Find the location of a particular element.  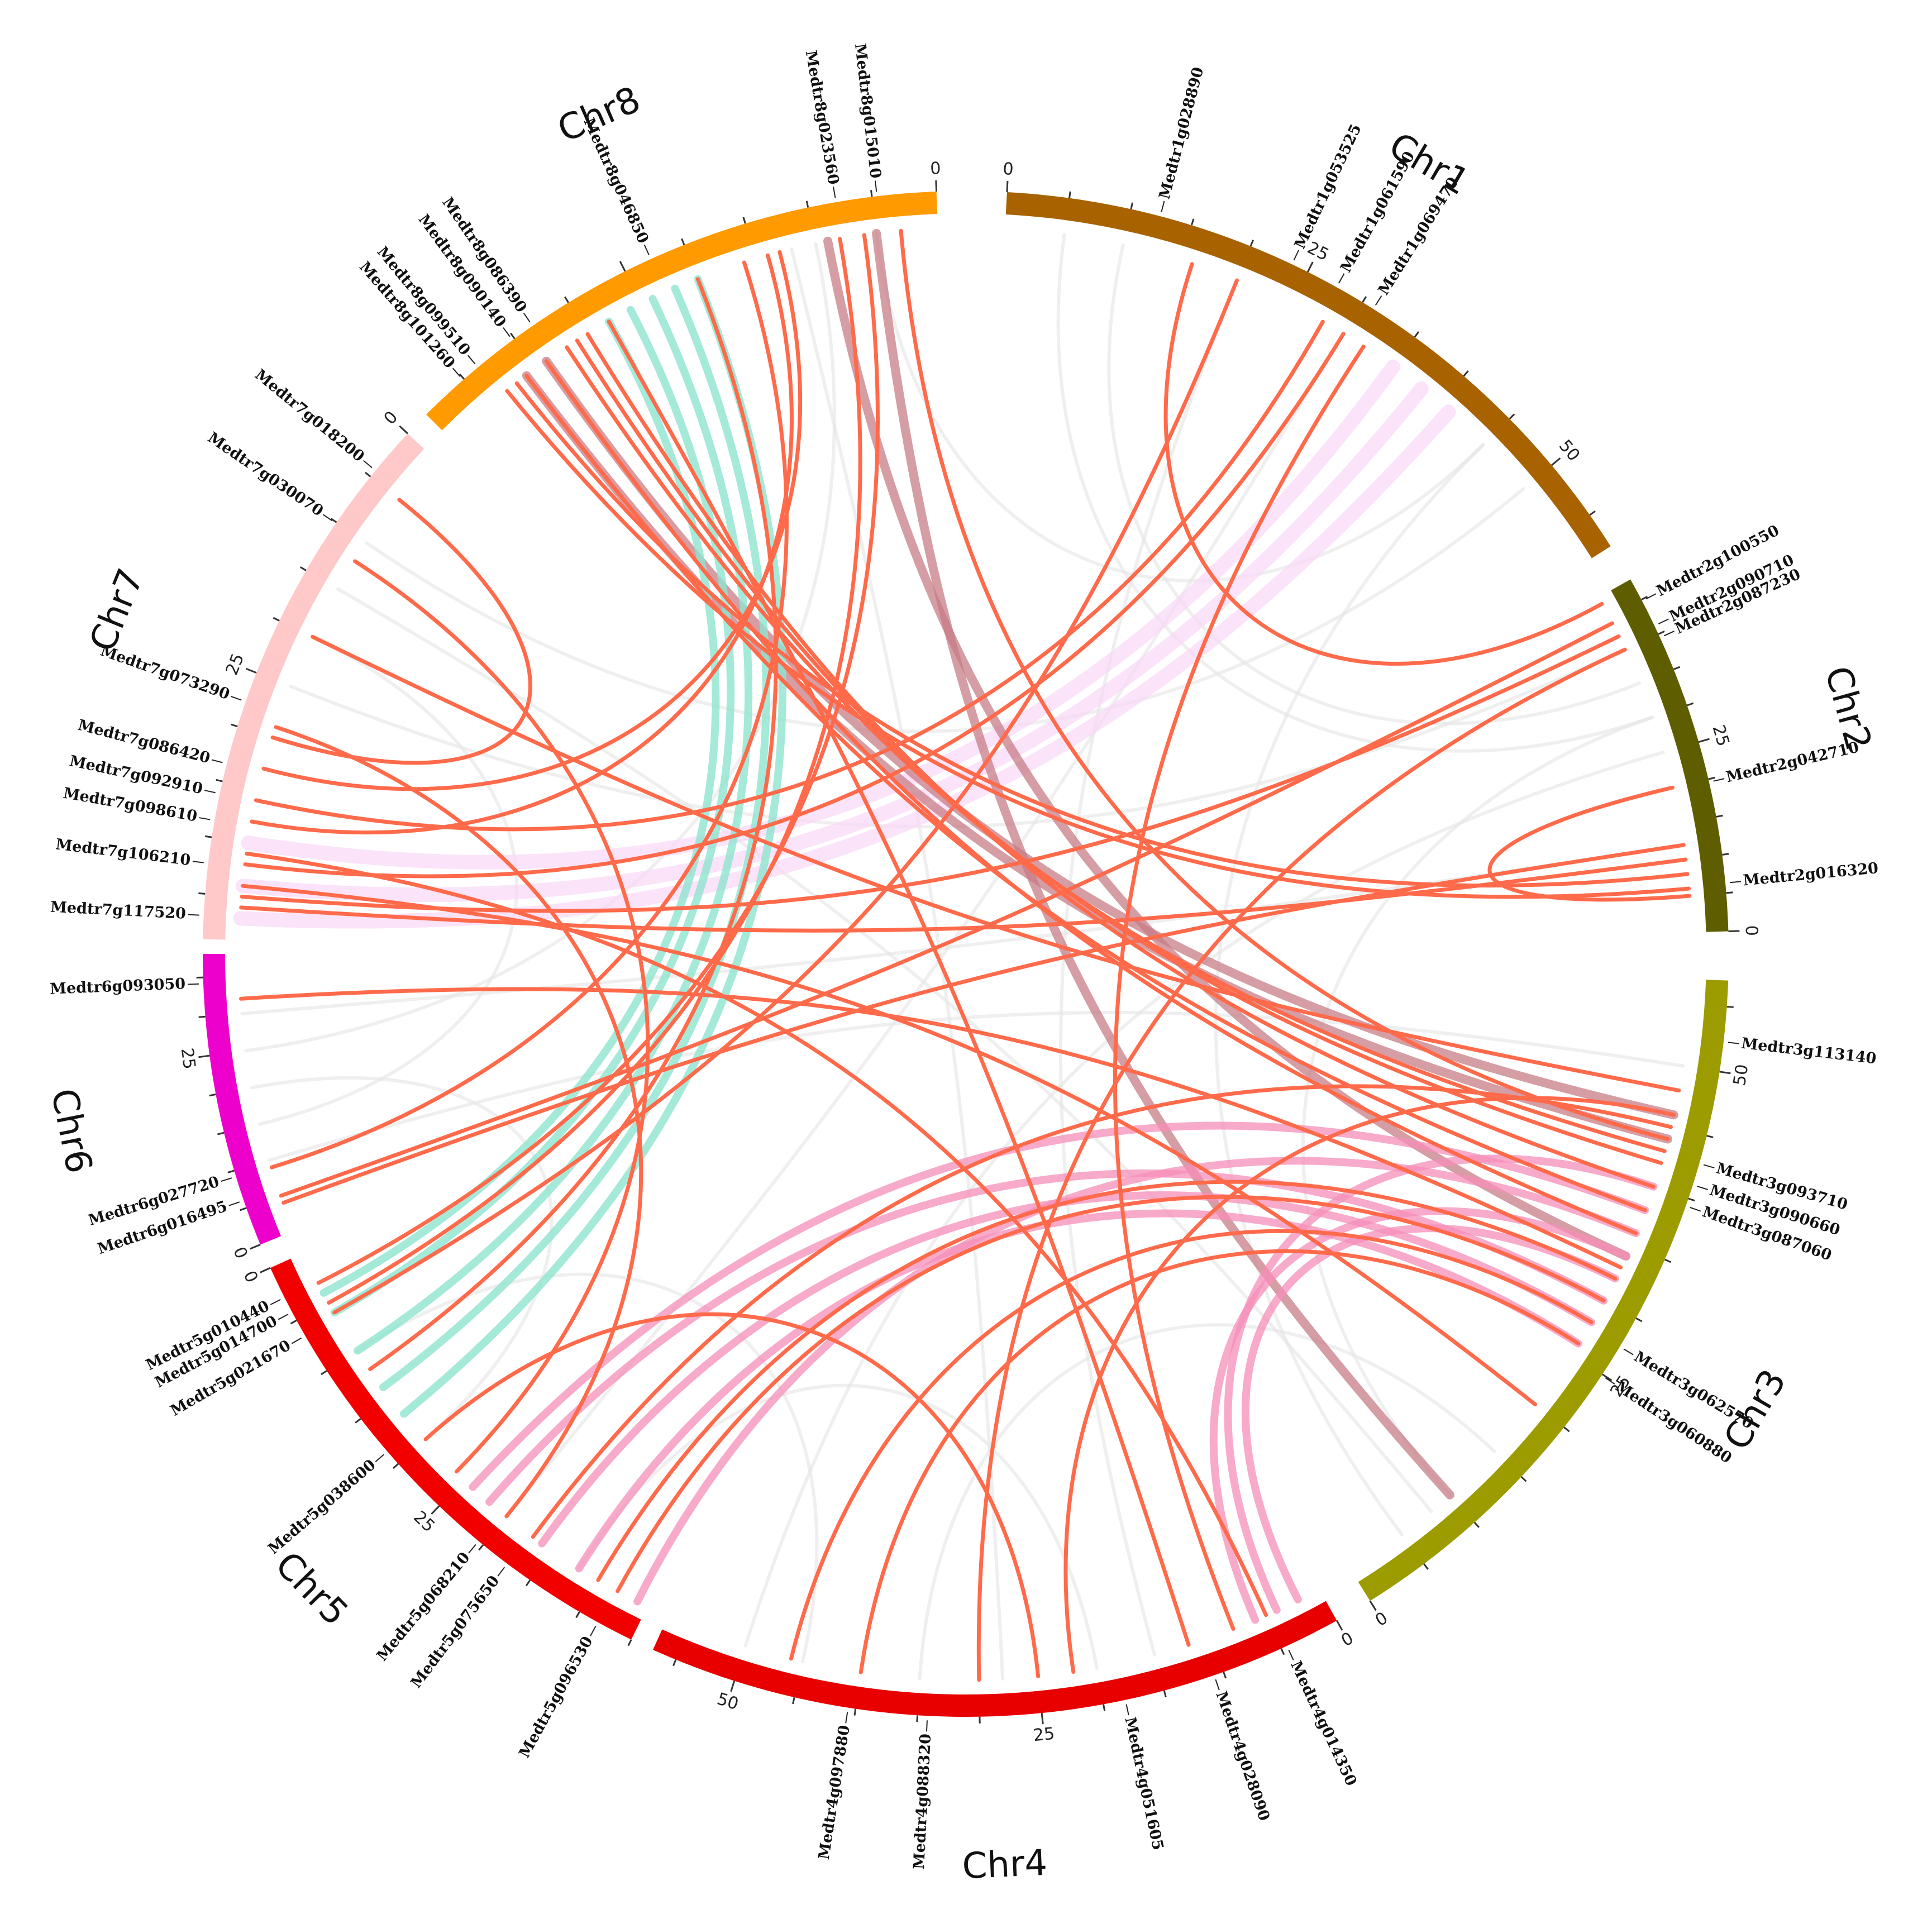

gene-label: Medtr2g042710 is located at coordinates (1792, 762).